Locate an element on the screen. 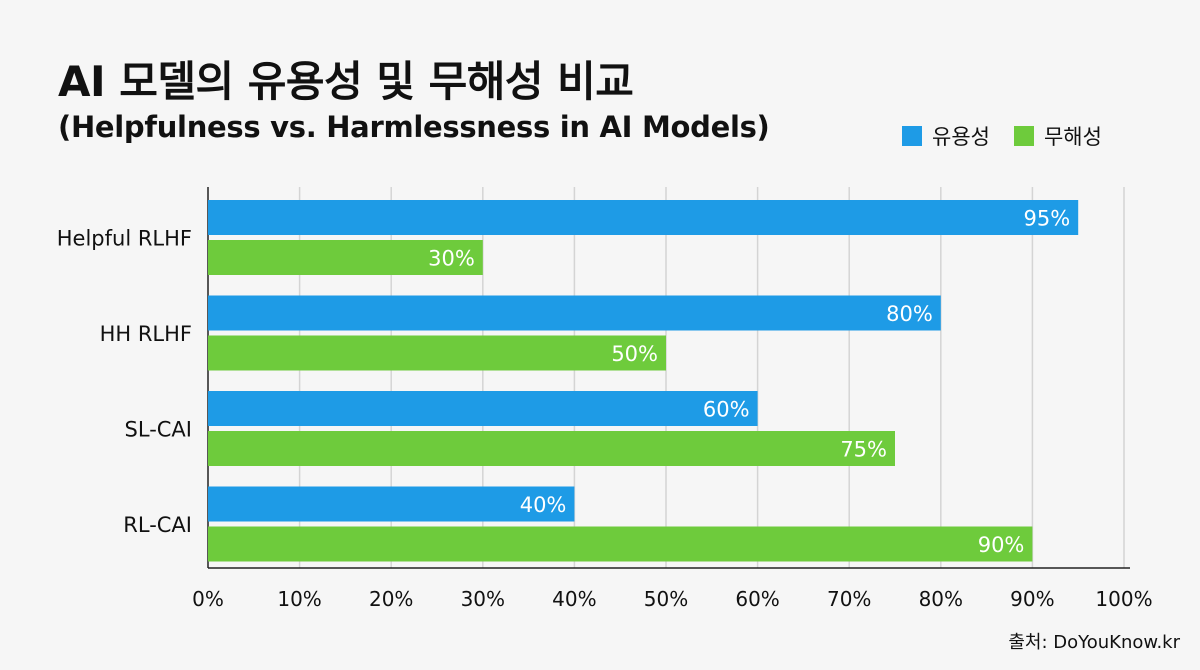 The height and width of the screenshot is (670, 1200). chart-title: AI 모델의 유용성 및 무해성 비교 is located at coordinates (346, 81).